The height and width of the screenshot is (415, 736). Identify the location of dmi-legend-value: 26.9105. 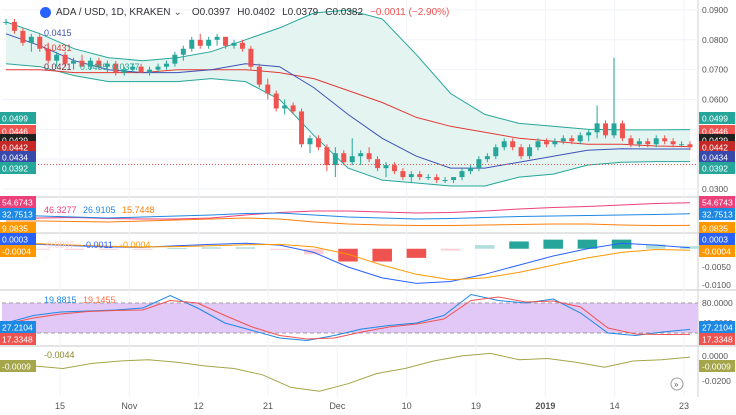
(99, 210).